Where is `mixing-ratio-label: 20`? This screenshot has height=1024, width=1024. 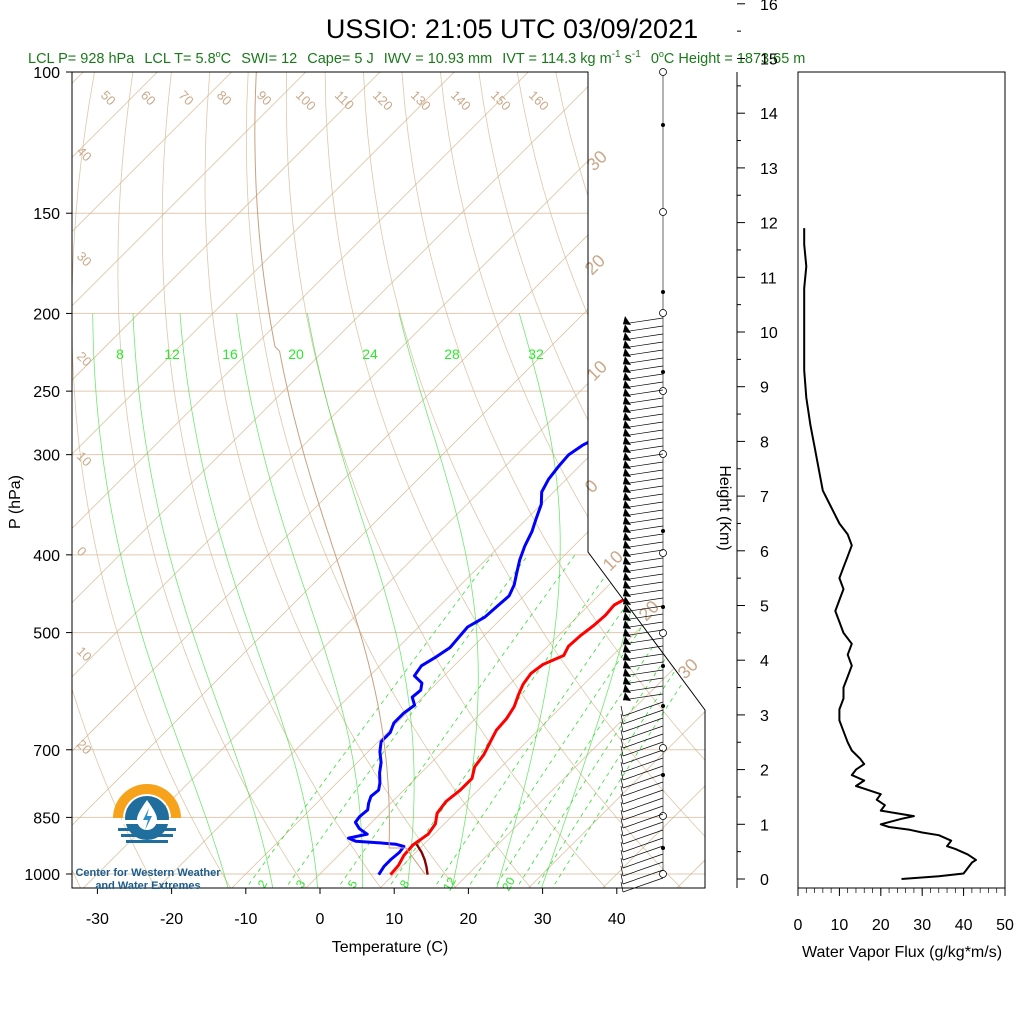
mixing-ratio-label: 20 is located at coordinates (296, 354).